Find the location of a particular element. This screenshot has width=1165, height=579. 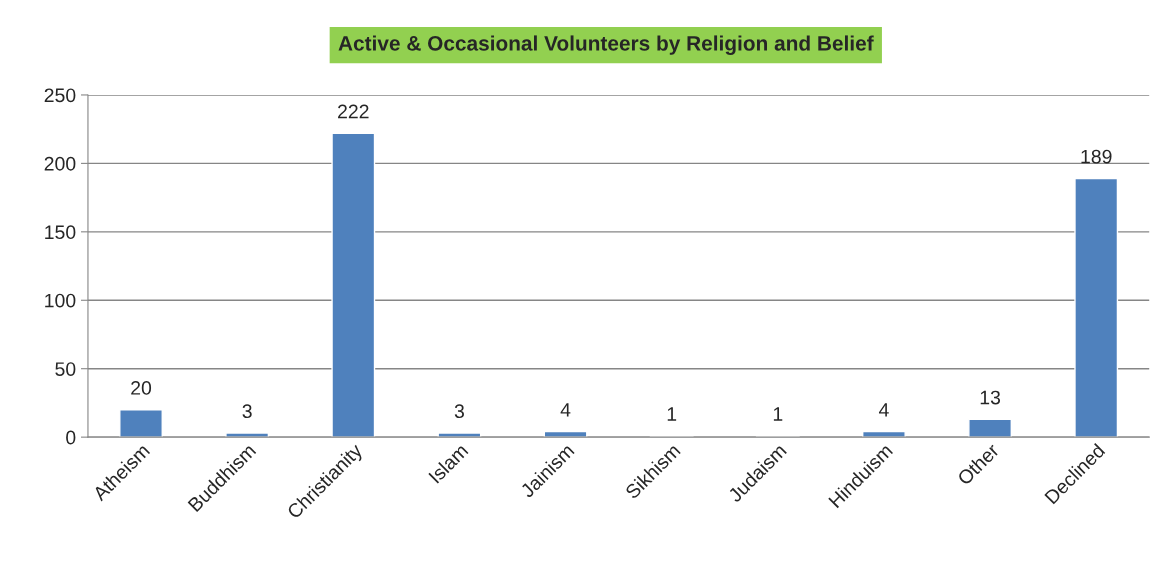

data-label: 20 is located at coordinates (141, 388).